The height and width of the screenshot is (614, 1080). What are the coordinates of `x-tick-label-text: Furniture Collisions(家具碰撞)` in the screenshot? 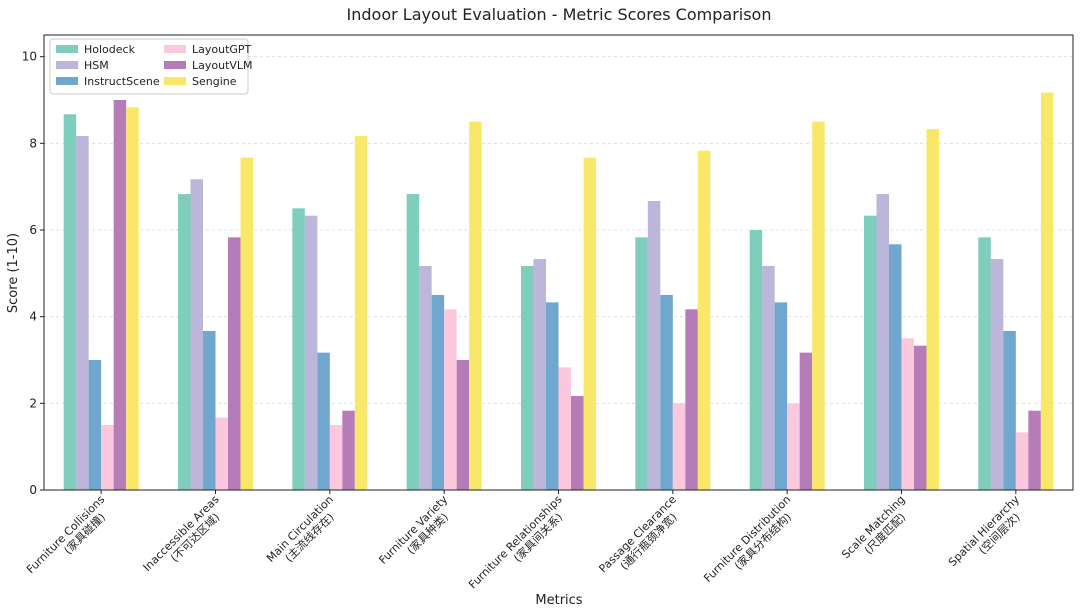 It's located at (70, 539).